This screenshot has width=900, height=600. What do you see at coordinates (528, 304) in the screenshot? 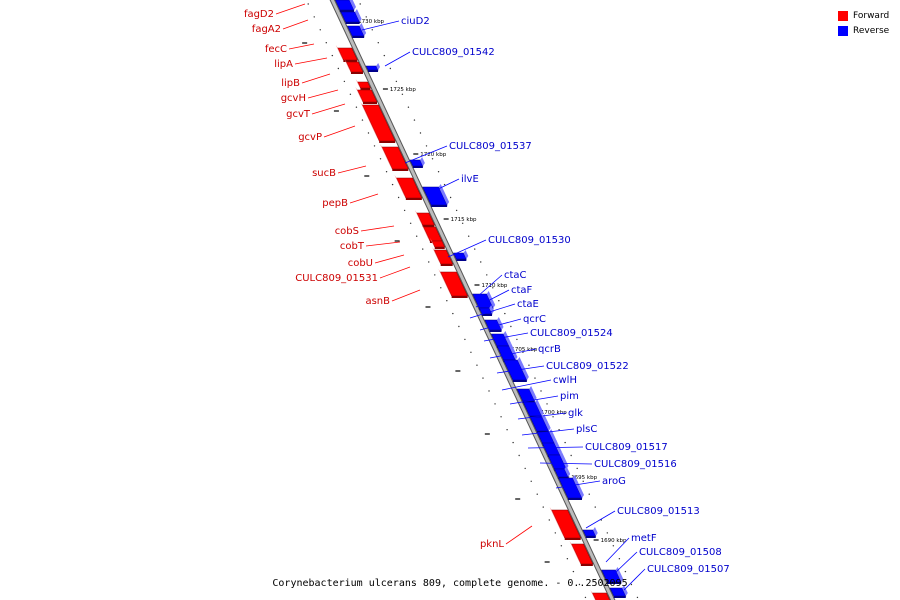
I see `reverse-gene-label: ctaE` at bounding box center [528, 304].